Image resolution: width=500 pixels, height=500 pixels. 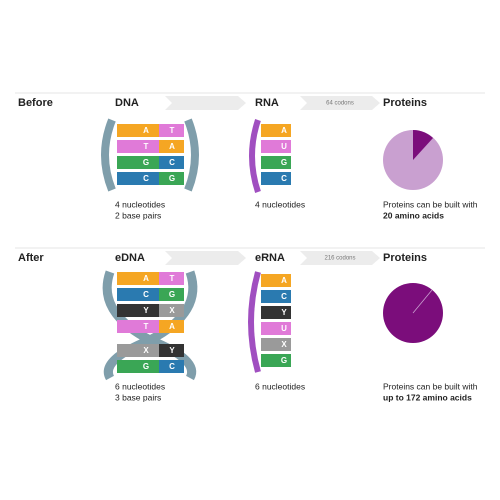 I want to click on codon-count: 216 codons, so click(x=339, y=259).